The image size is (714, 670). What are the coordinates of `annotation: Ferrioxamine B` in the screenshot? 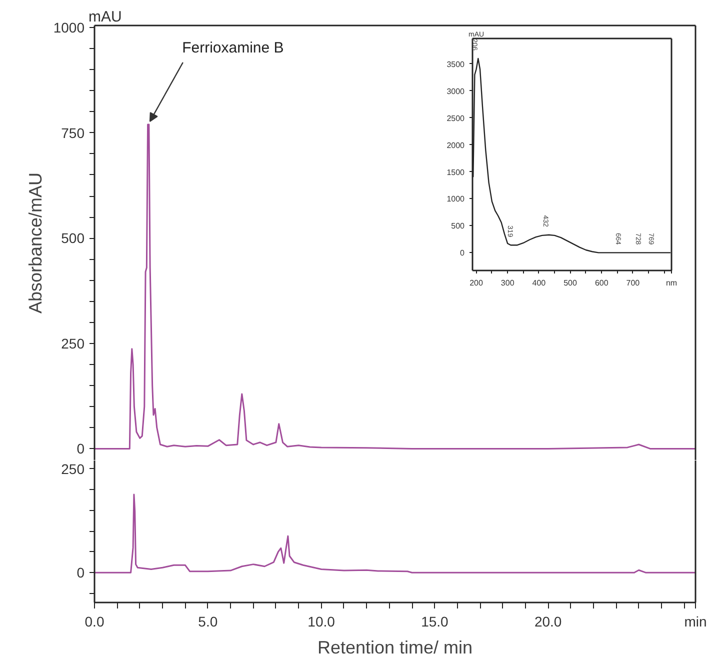 It's located at (233, 47).